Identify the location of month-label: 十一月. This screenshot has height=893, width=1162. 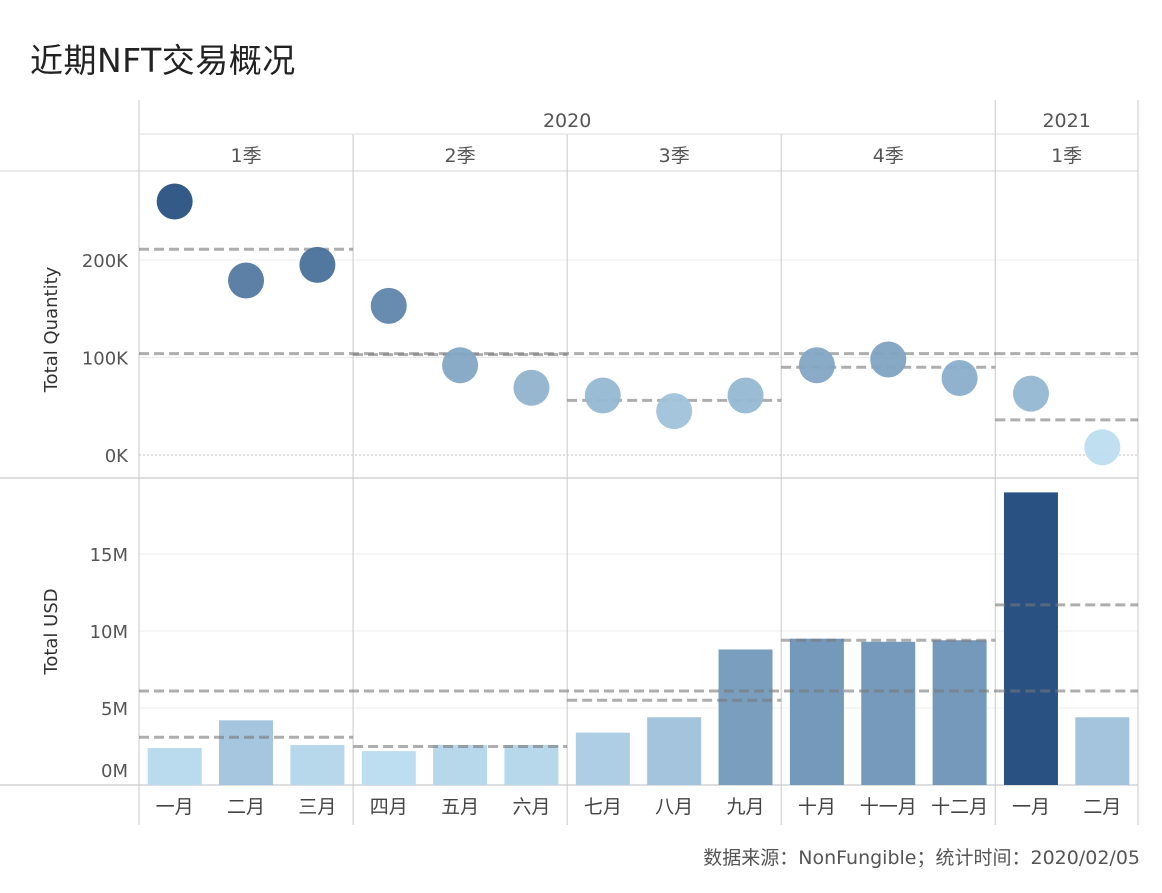
(888, 807).